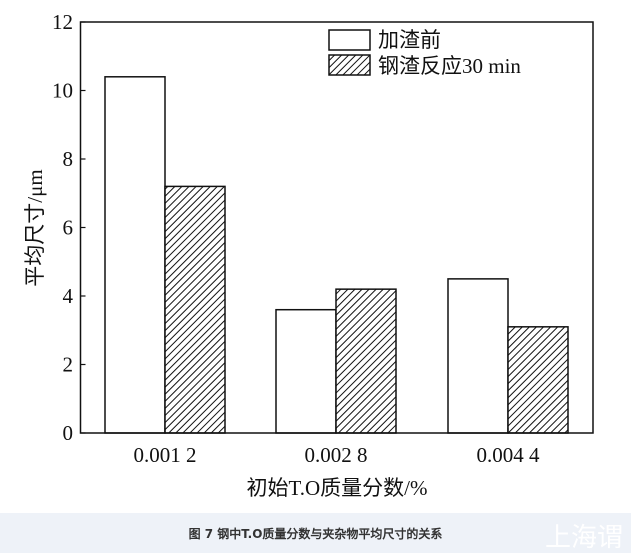 Image resolution: width=631 pixels, height=554 pixels. What do you see at coordinates (449, 66) in the screenshot?
I see `legend-label-slag-reaction: 钢渣反应30 min` at bounding box center [449, 66].